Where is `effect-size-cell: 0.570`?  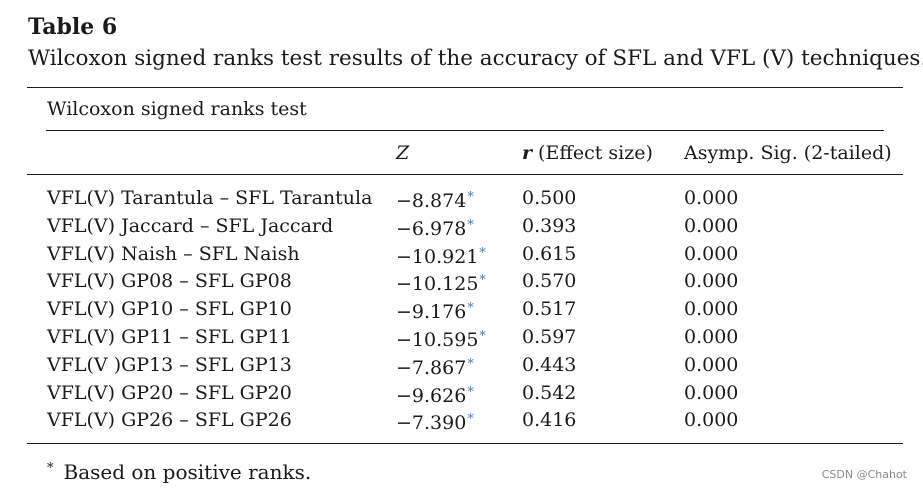 effect-size-cell: 0.570 is located at coordinates (549, 281).